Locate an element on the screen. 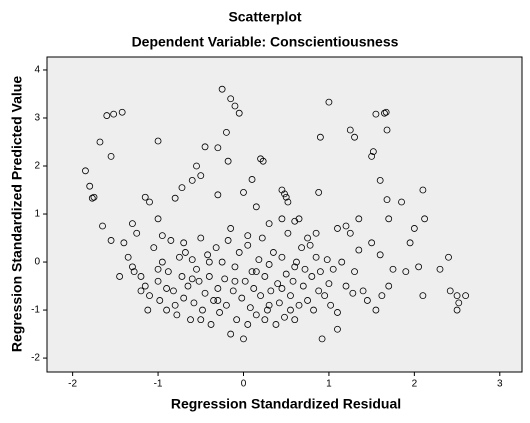 This screenshot has width=530, height=423. y-tick-label: 0 is located at coordinates (37, 262).